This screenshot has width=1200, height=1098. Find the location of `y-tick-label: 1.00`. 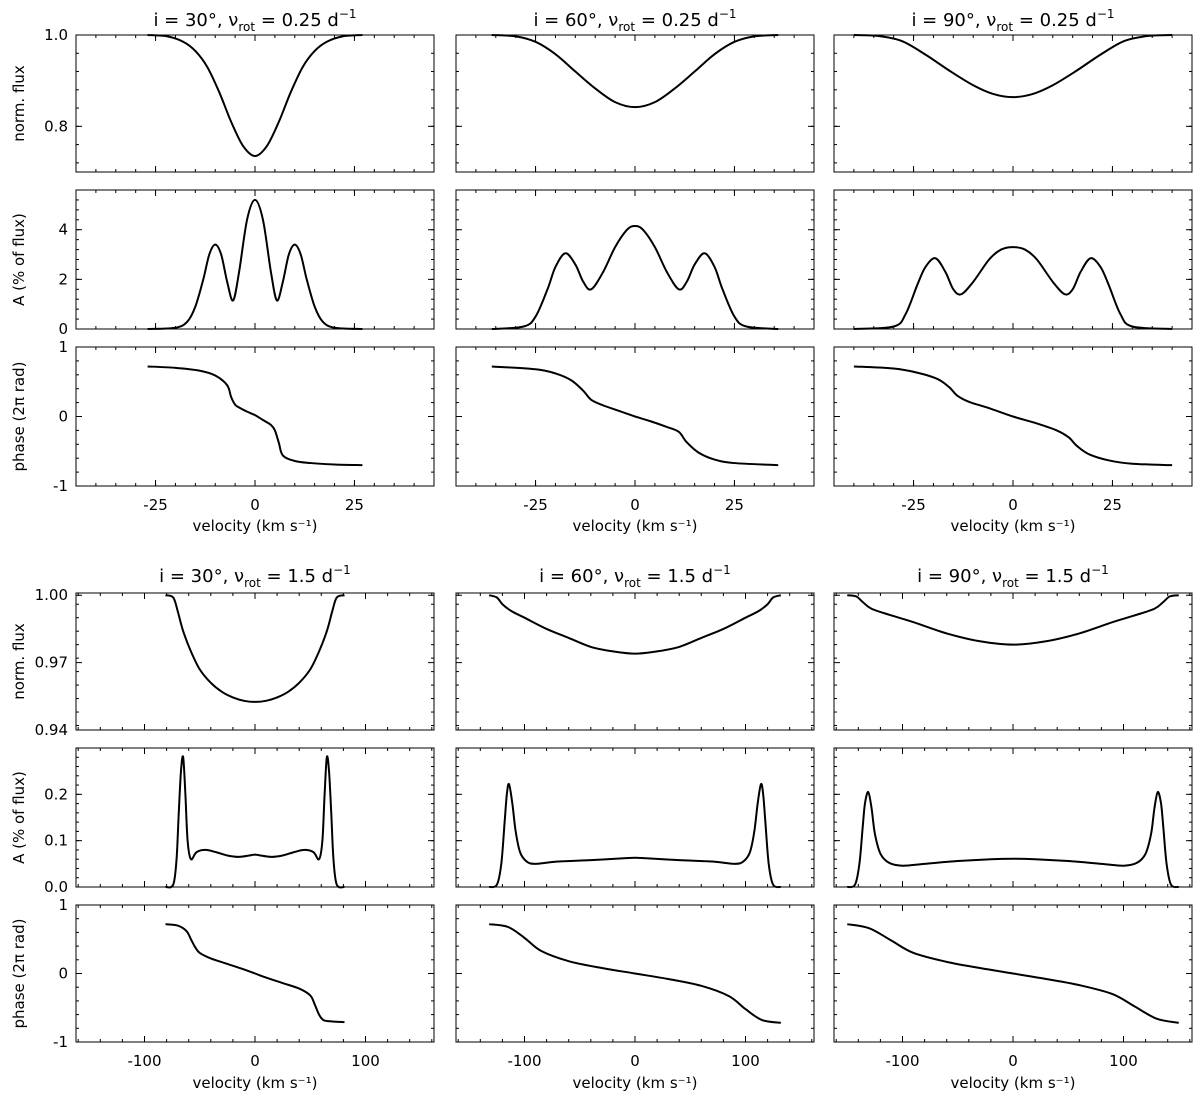

y-tick-label: 1.00 is located at coordinates (51, 595).